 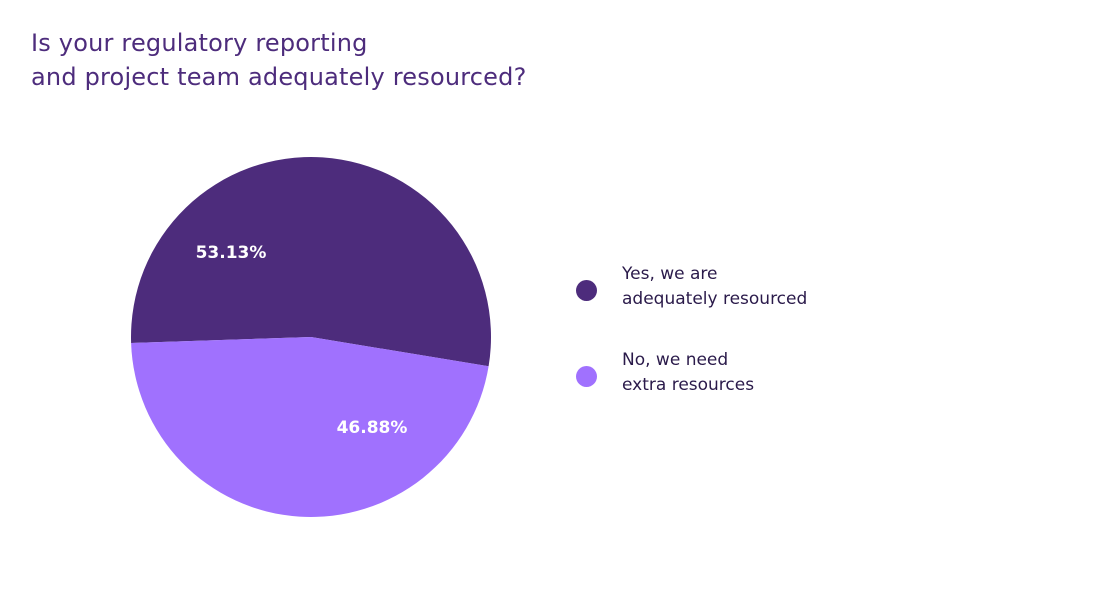 I want to click on legend-label-no-1: No, we need, so click(x=675, y=360).